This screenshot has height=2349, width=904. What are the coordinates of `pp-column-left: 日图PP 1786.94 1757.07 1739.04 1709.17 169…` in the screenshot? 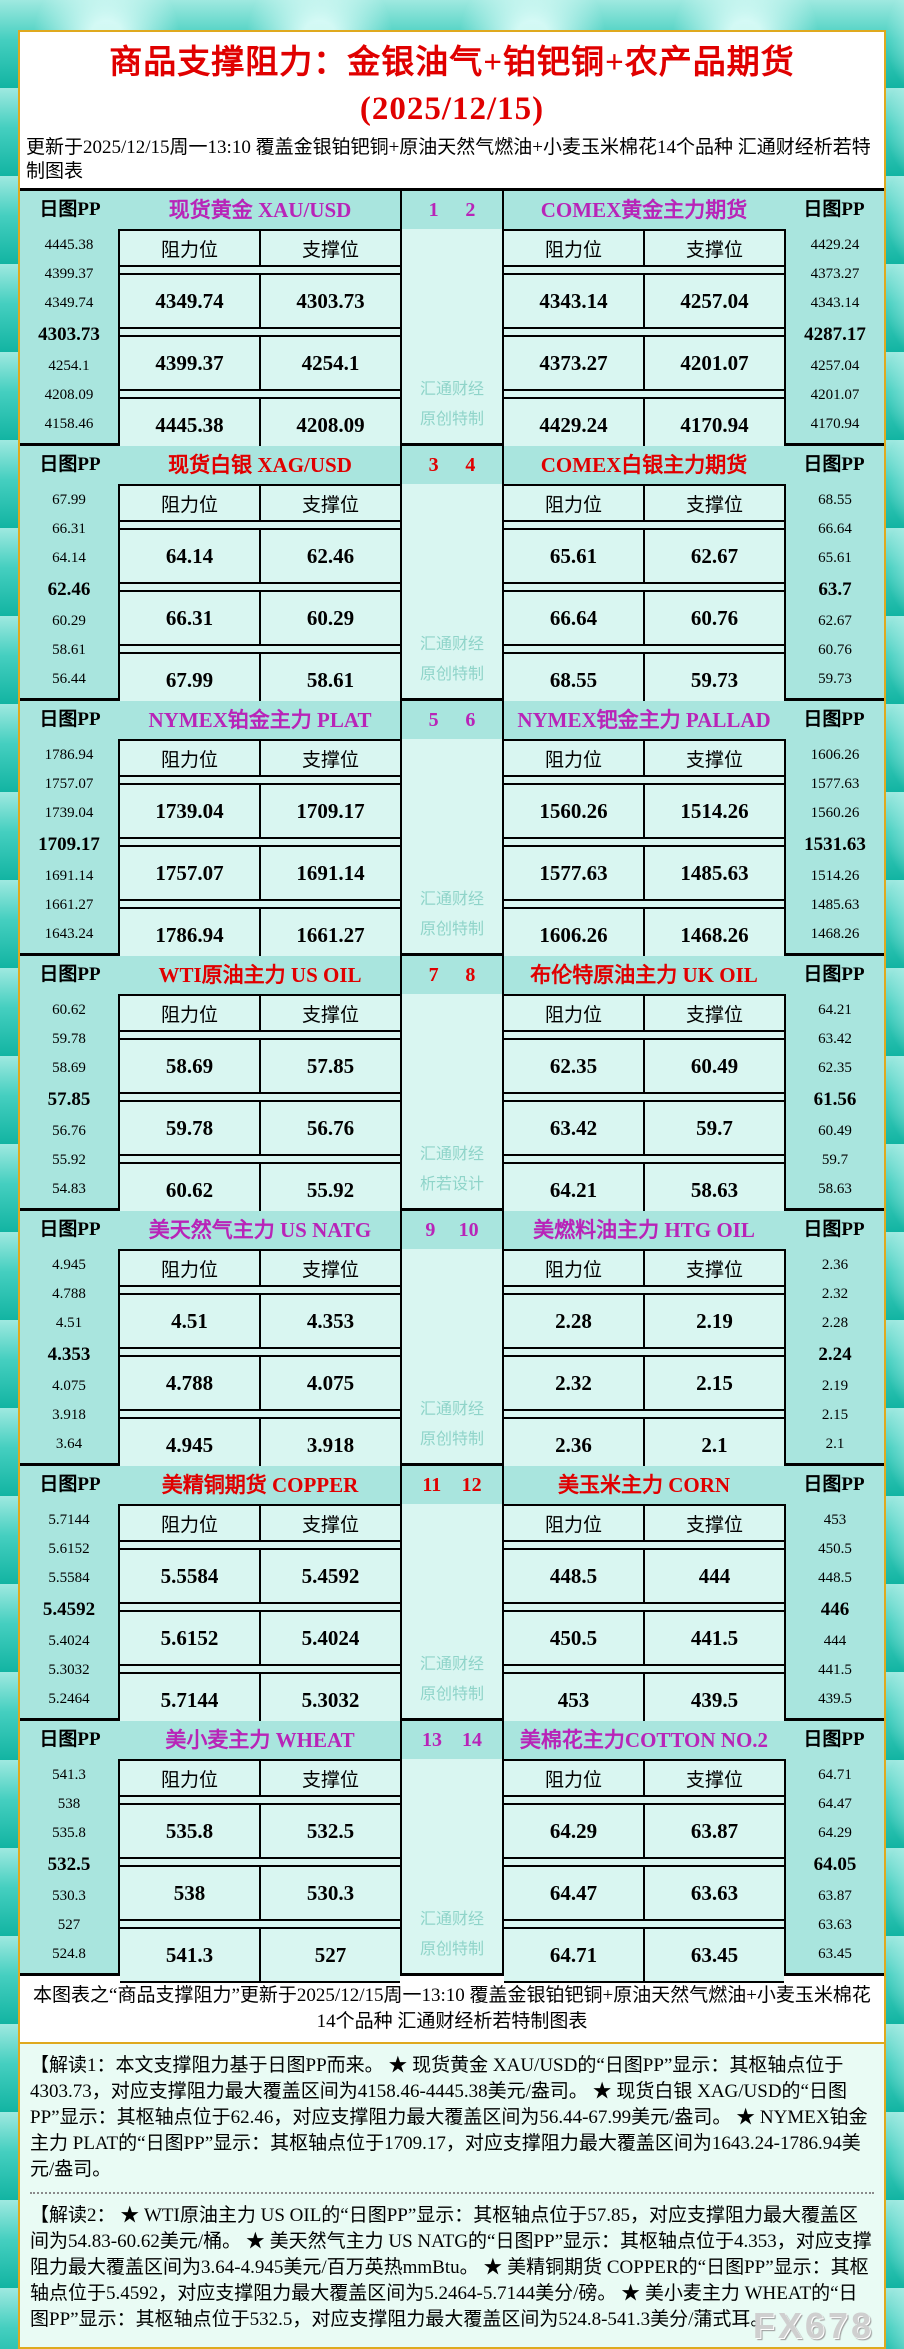 It's located at (70, 827).